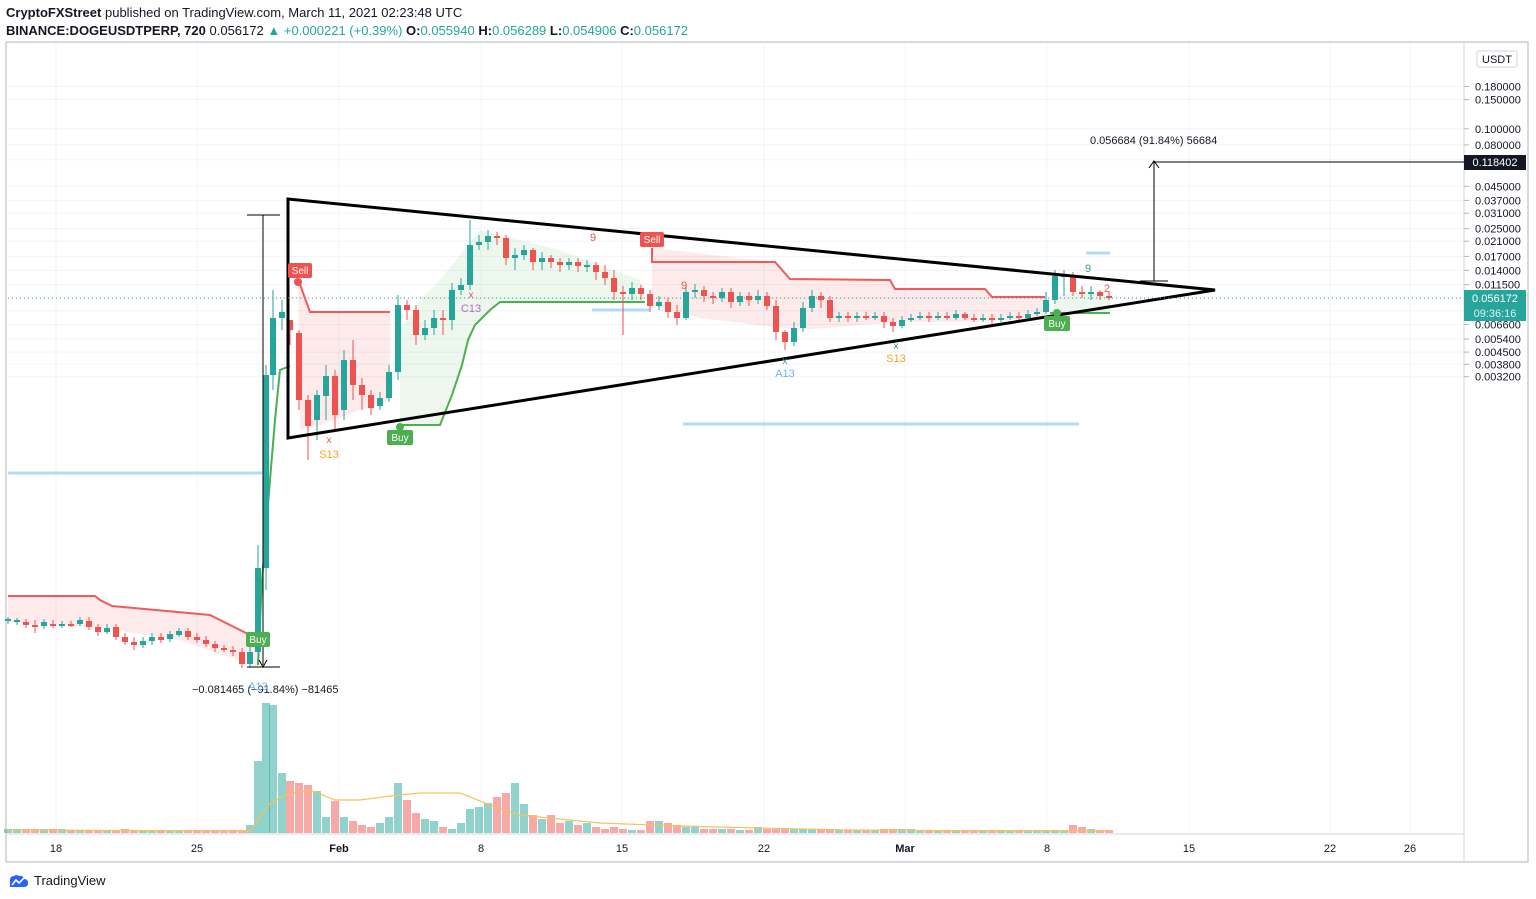 The image size is (1536, 899). Describe the element at coordinates (1498, 230) in the screenshot. I see `price-tick-8: 0.025000` at that location.